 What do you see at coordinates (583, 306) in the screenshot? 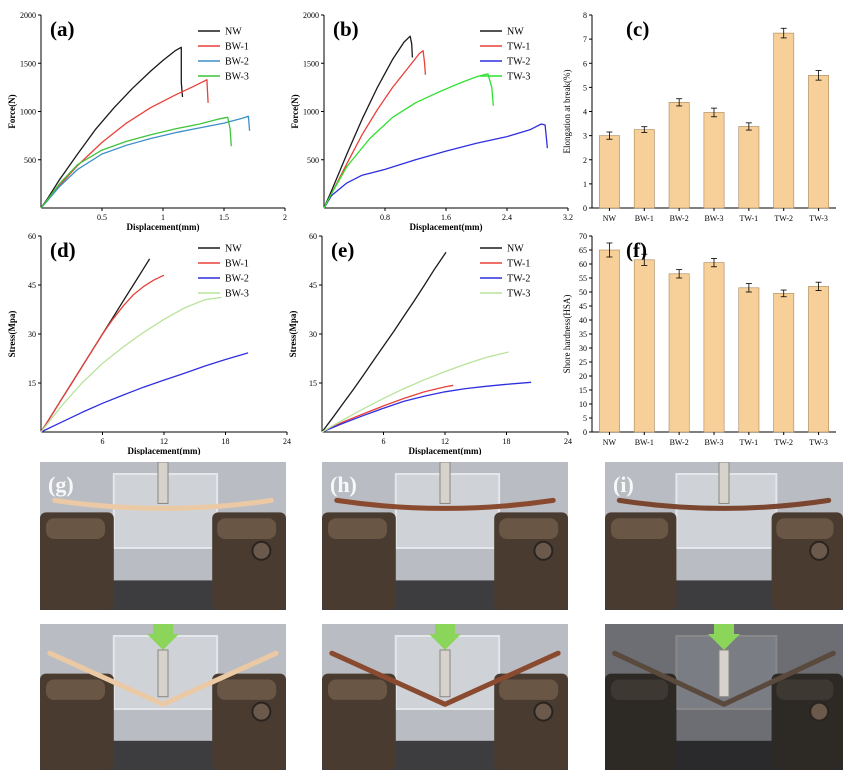
I see `y-tick-label-f: 45` at bounding box center [583, 306].